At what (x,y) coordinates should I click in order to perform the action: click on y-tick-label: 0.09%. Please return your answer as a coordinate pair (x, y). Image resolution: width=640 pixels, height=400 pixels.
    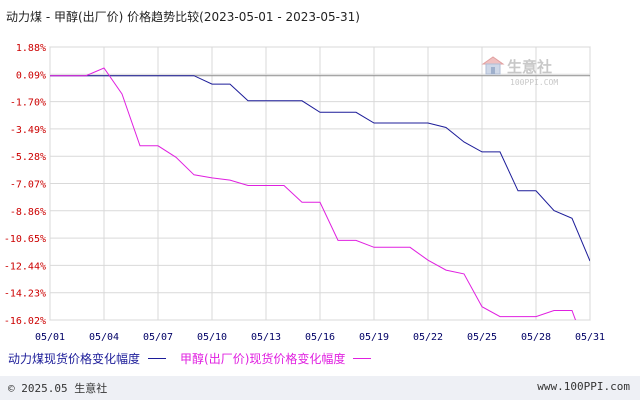
    Looking at the image, I should click on (31, 75).